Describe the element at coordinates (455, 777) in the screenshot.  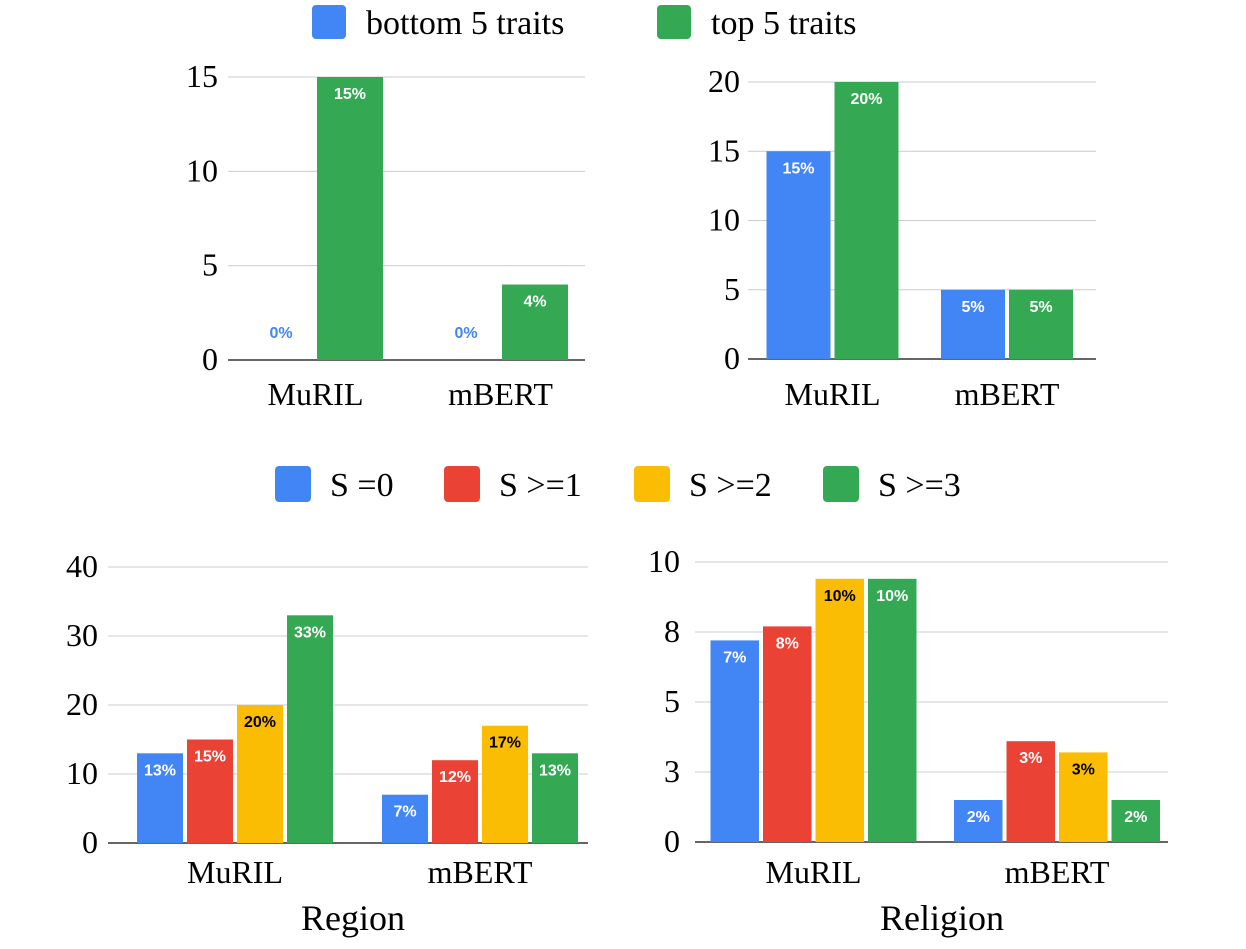
I see `data-label: 12%` at that location.